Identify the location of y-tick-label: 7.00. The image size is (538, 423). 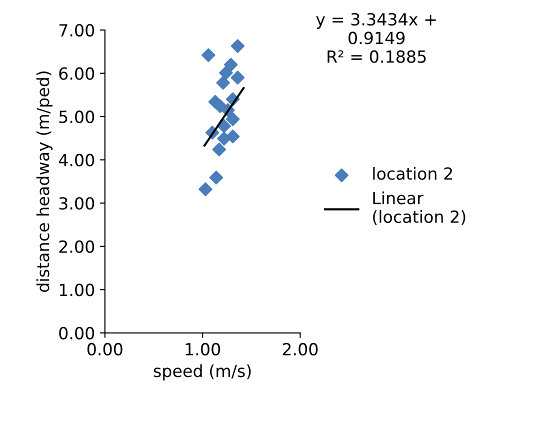
(76, 30).